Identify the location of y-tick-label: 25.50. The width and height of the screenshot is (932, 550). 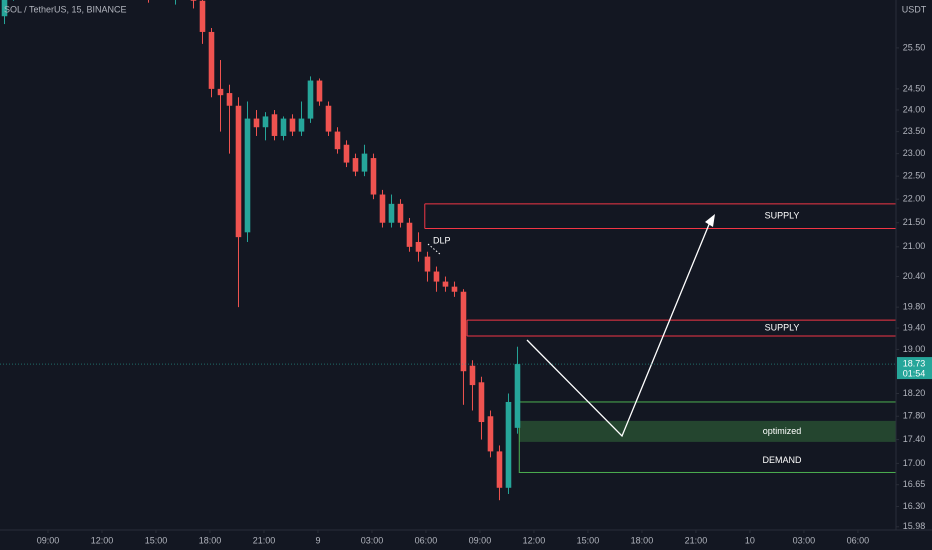
(914, 47).